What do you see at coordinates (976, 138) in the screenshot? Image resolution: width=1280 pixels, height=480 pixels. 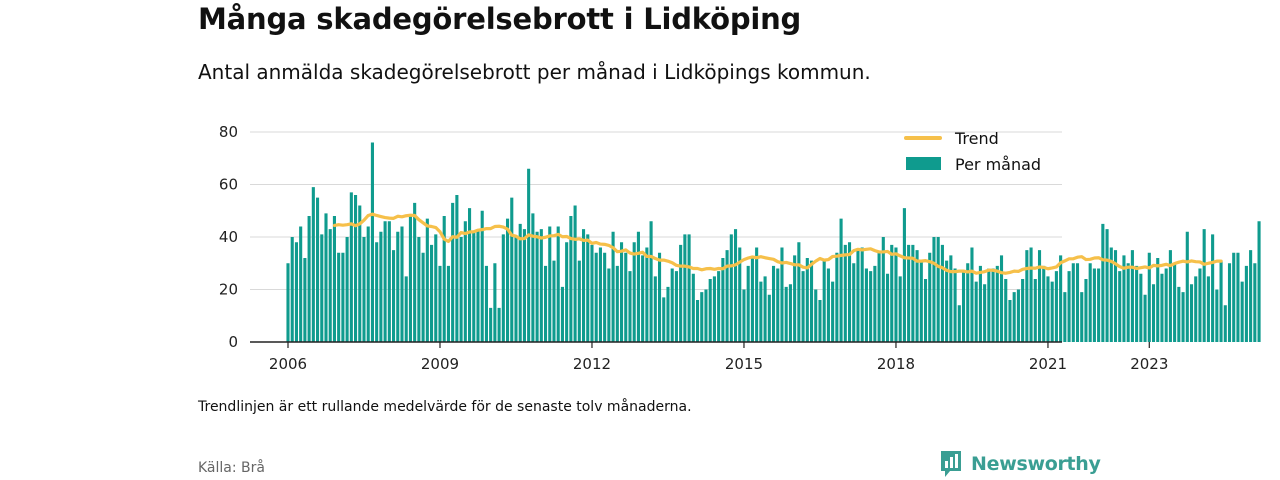 I see `legend-trend-label: Trend` at bounding box center [976, 138].